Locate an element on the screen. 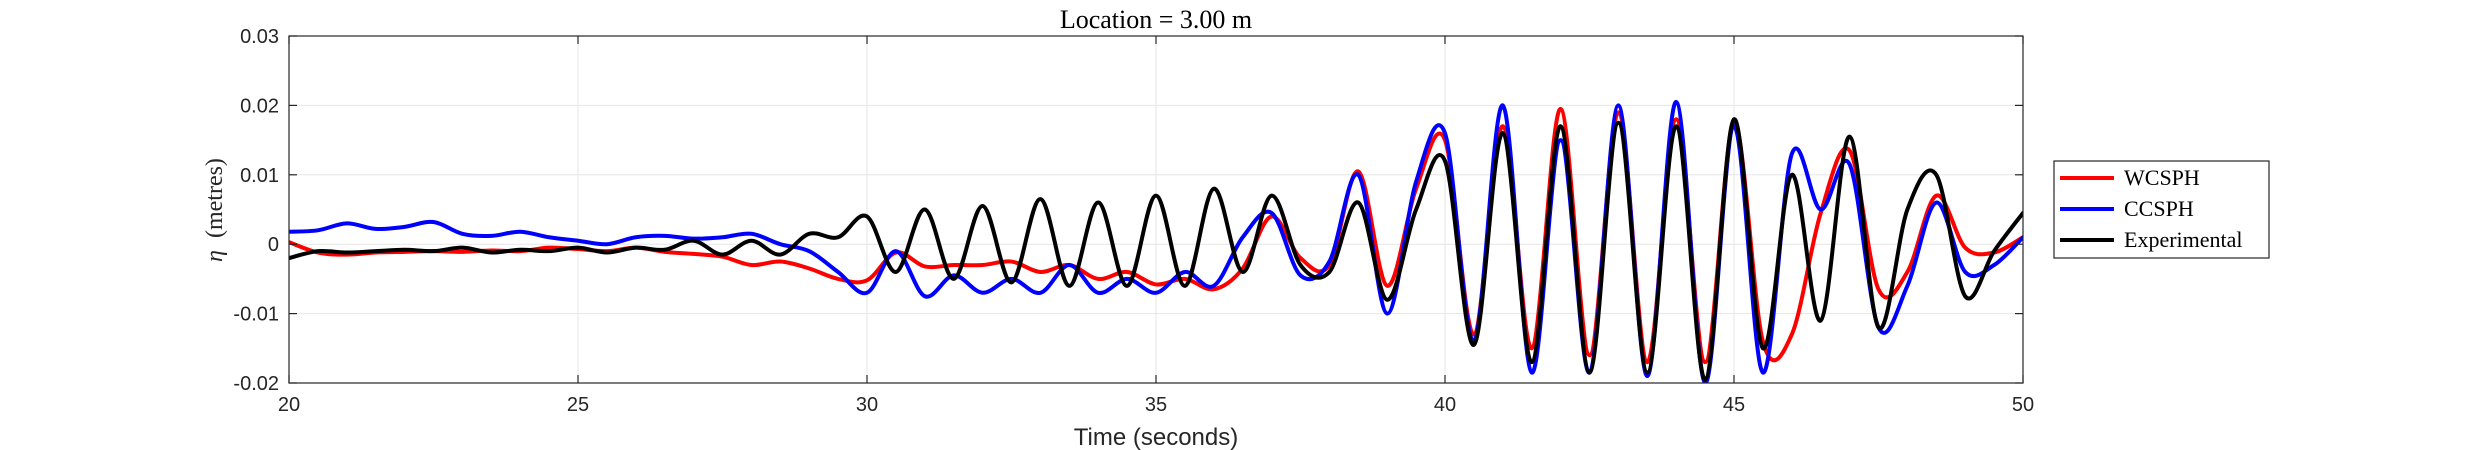 This screenshot has height=450, width=2475. y-axis-label: η (metres) is located at coordinates (215, 210).